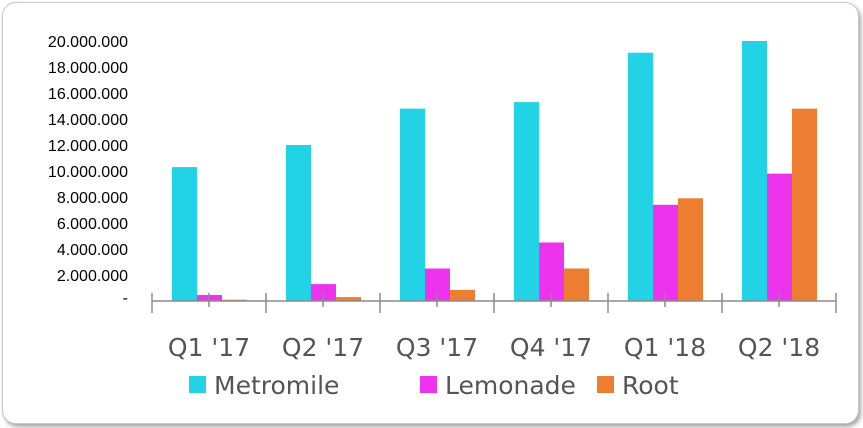  Describe the element at coordinates (92, 276) in the screenshot. I see `y-tick-label: 2.000.000` at that location.